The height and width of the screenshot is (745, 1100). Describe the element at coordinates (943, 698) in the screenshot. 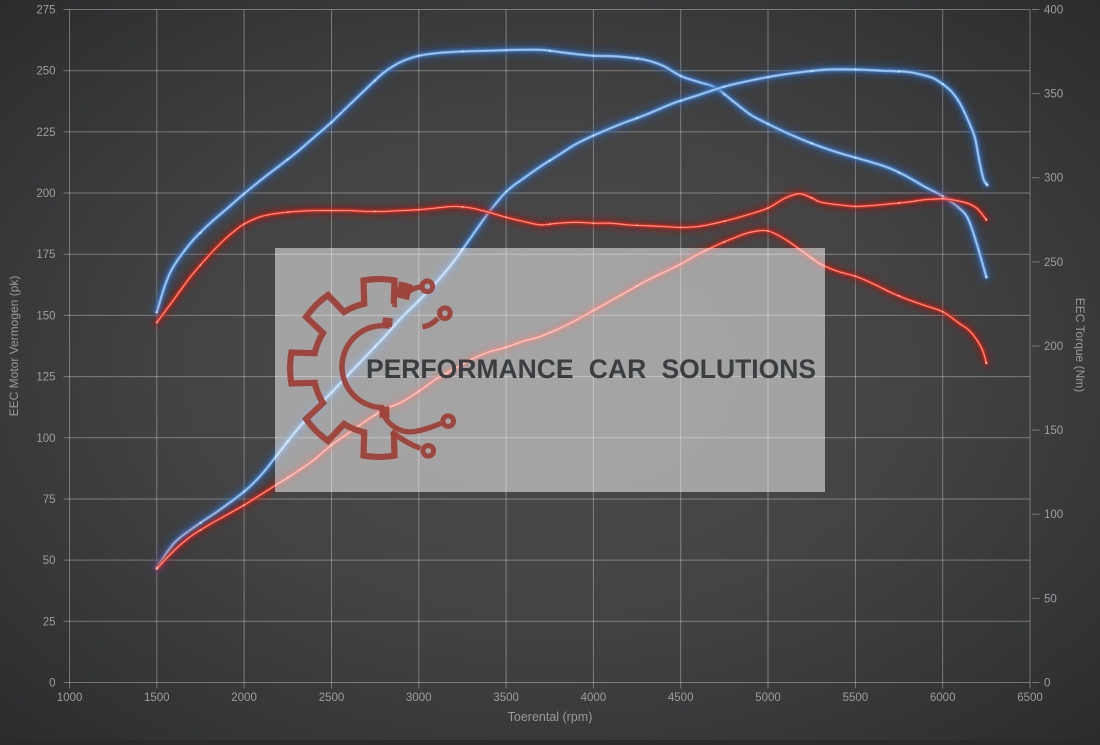

I see `svg-text: 6000` at that location.